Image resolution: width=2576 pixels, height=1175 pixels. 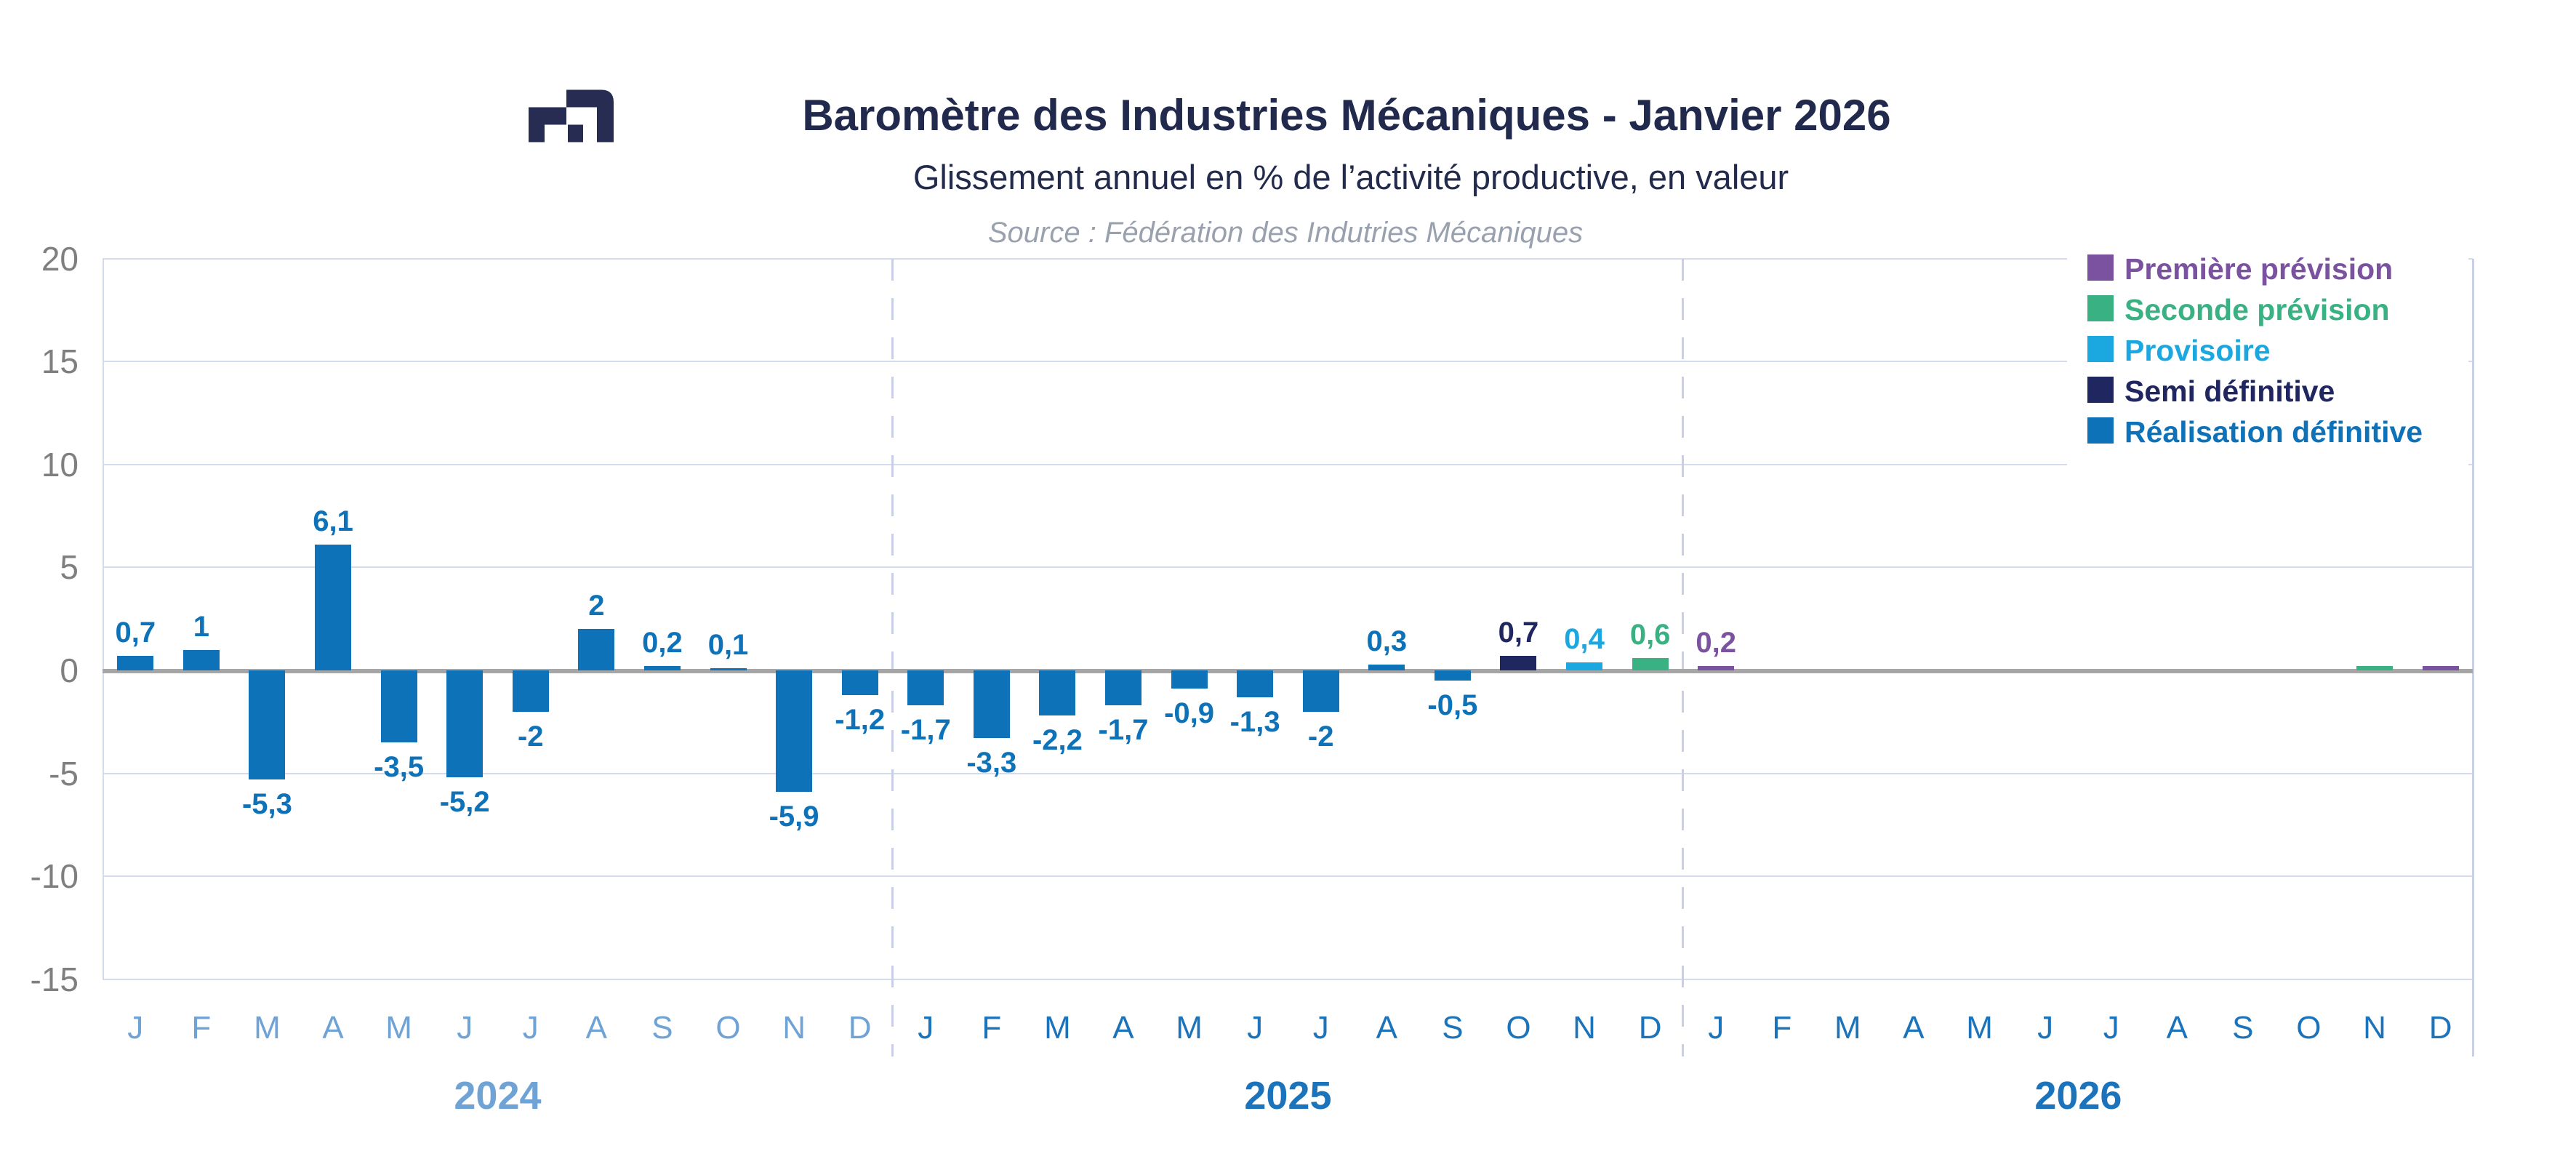 I want to click on provisoire-swatch-icon, so click(x=2100, y=349).